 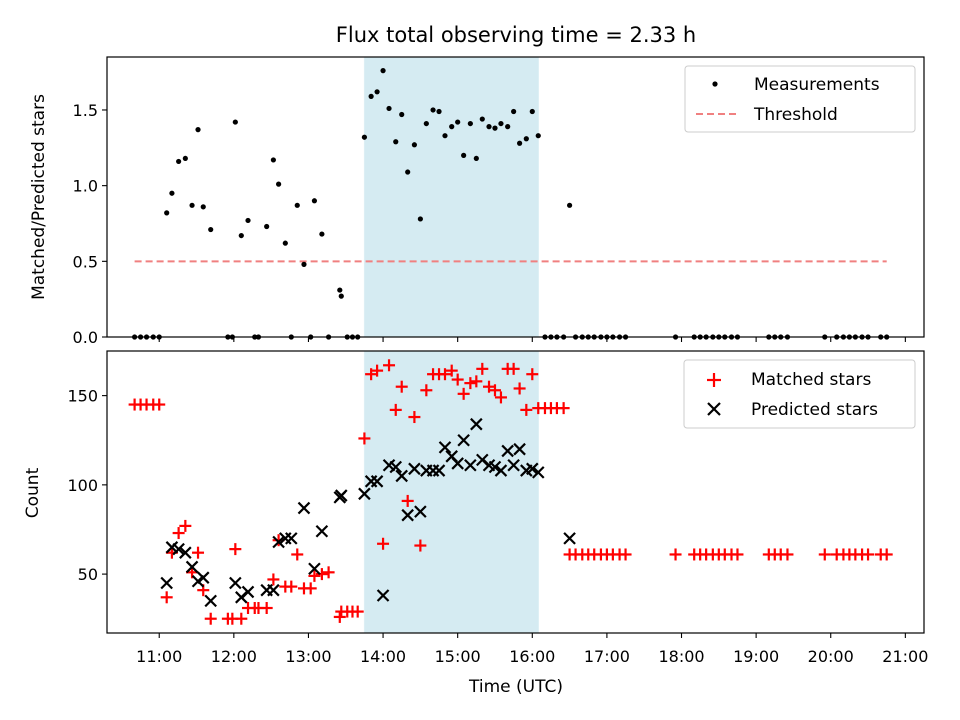 What do you see at coordinates (88, 574) in the screenshot?
I see `count-y-tick-label: 50` at bounding box center [88, 574].